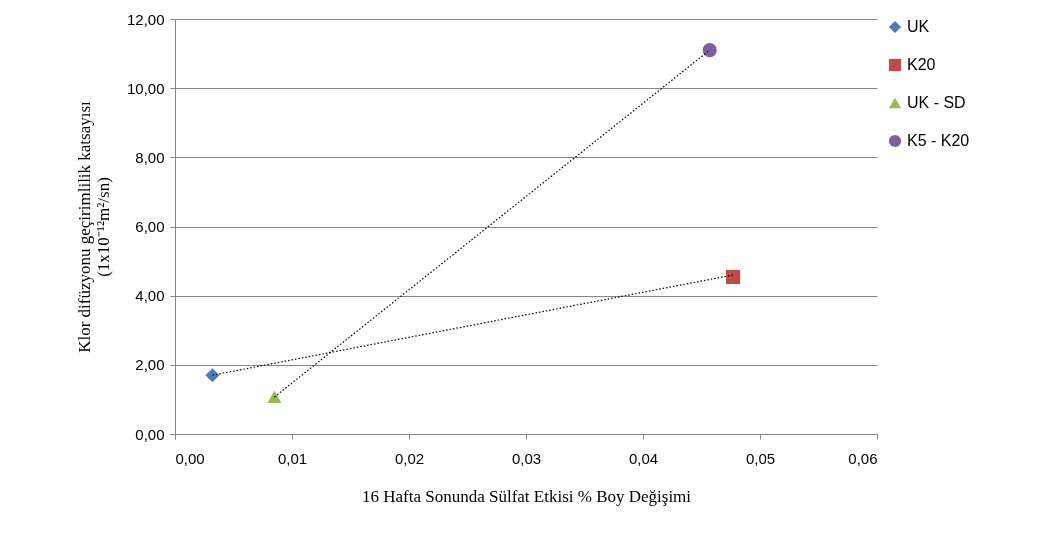  Describe the element at coordinates (150, 365) in the screenshot. I see `y-tick-label: 2,00` at that location.